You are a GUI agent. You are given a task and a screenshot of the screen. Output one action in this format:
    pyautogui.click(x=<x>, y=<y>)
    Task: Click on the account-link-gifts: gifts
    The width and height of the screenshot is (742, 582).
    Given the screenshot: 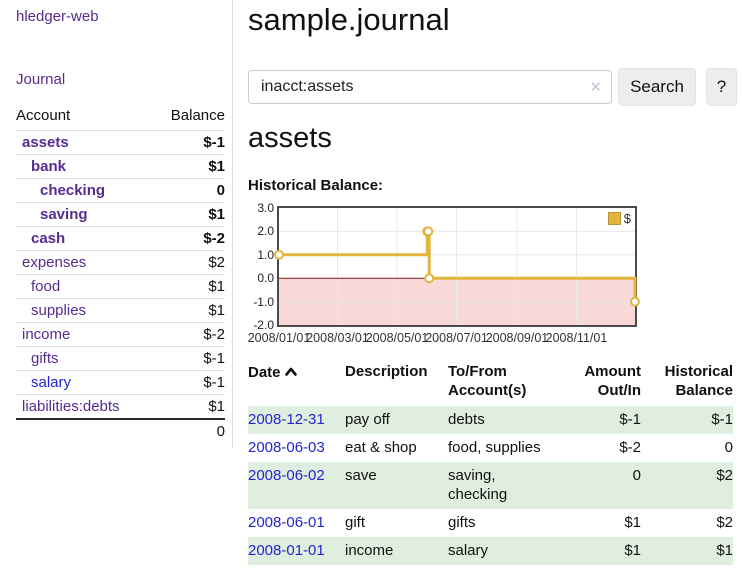 What is the action you would take?
    pyautogui.click(x=45, y=358)
    